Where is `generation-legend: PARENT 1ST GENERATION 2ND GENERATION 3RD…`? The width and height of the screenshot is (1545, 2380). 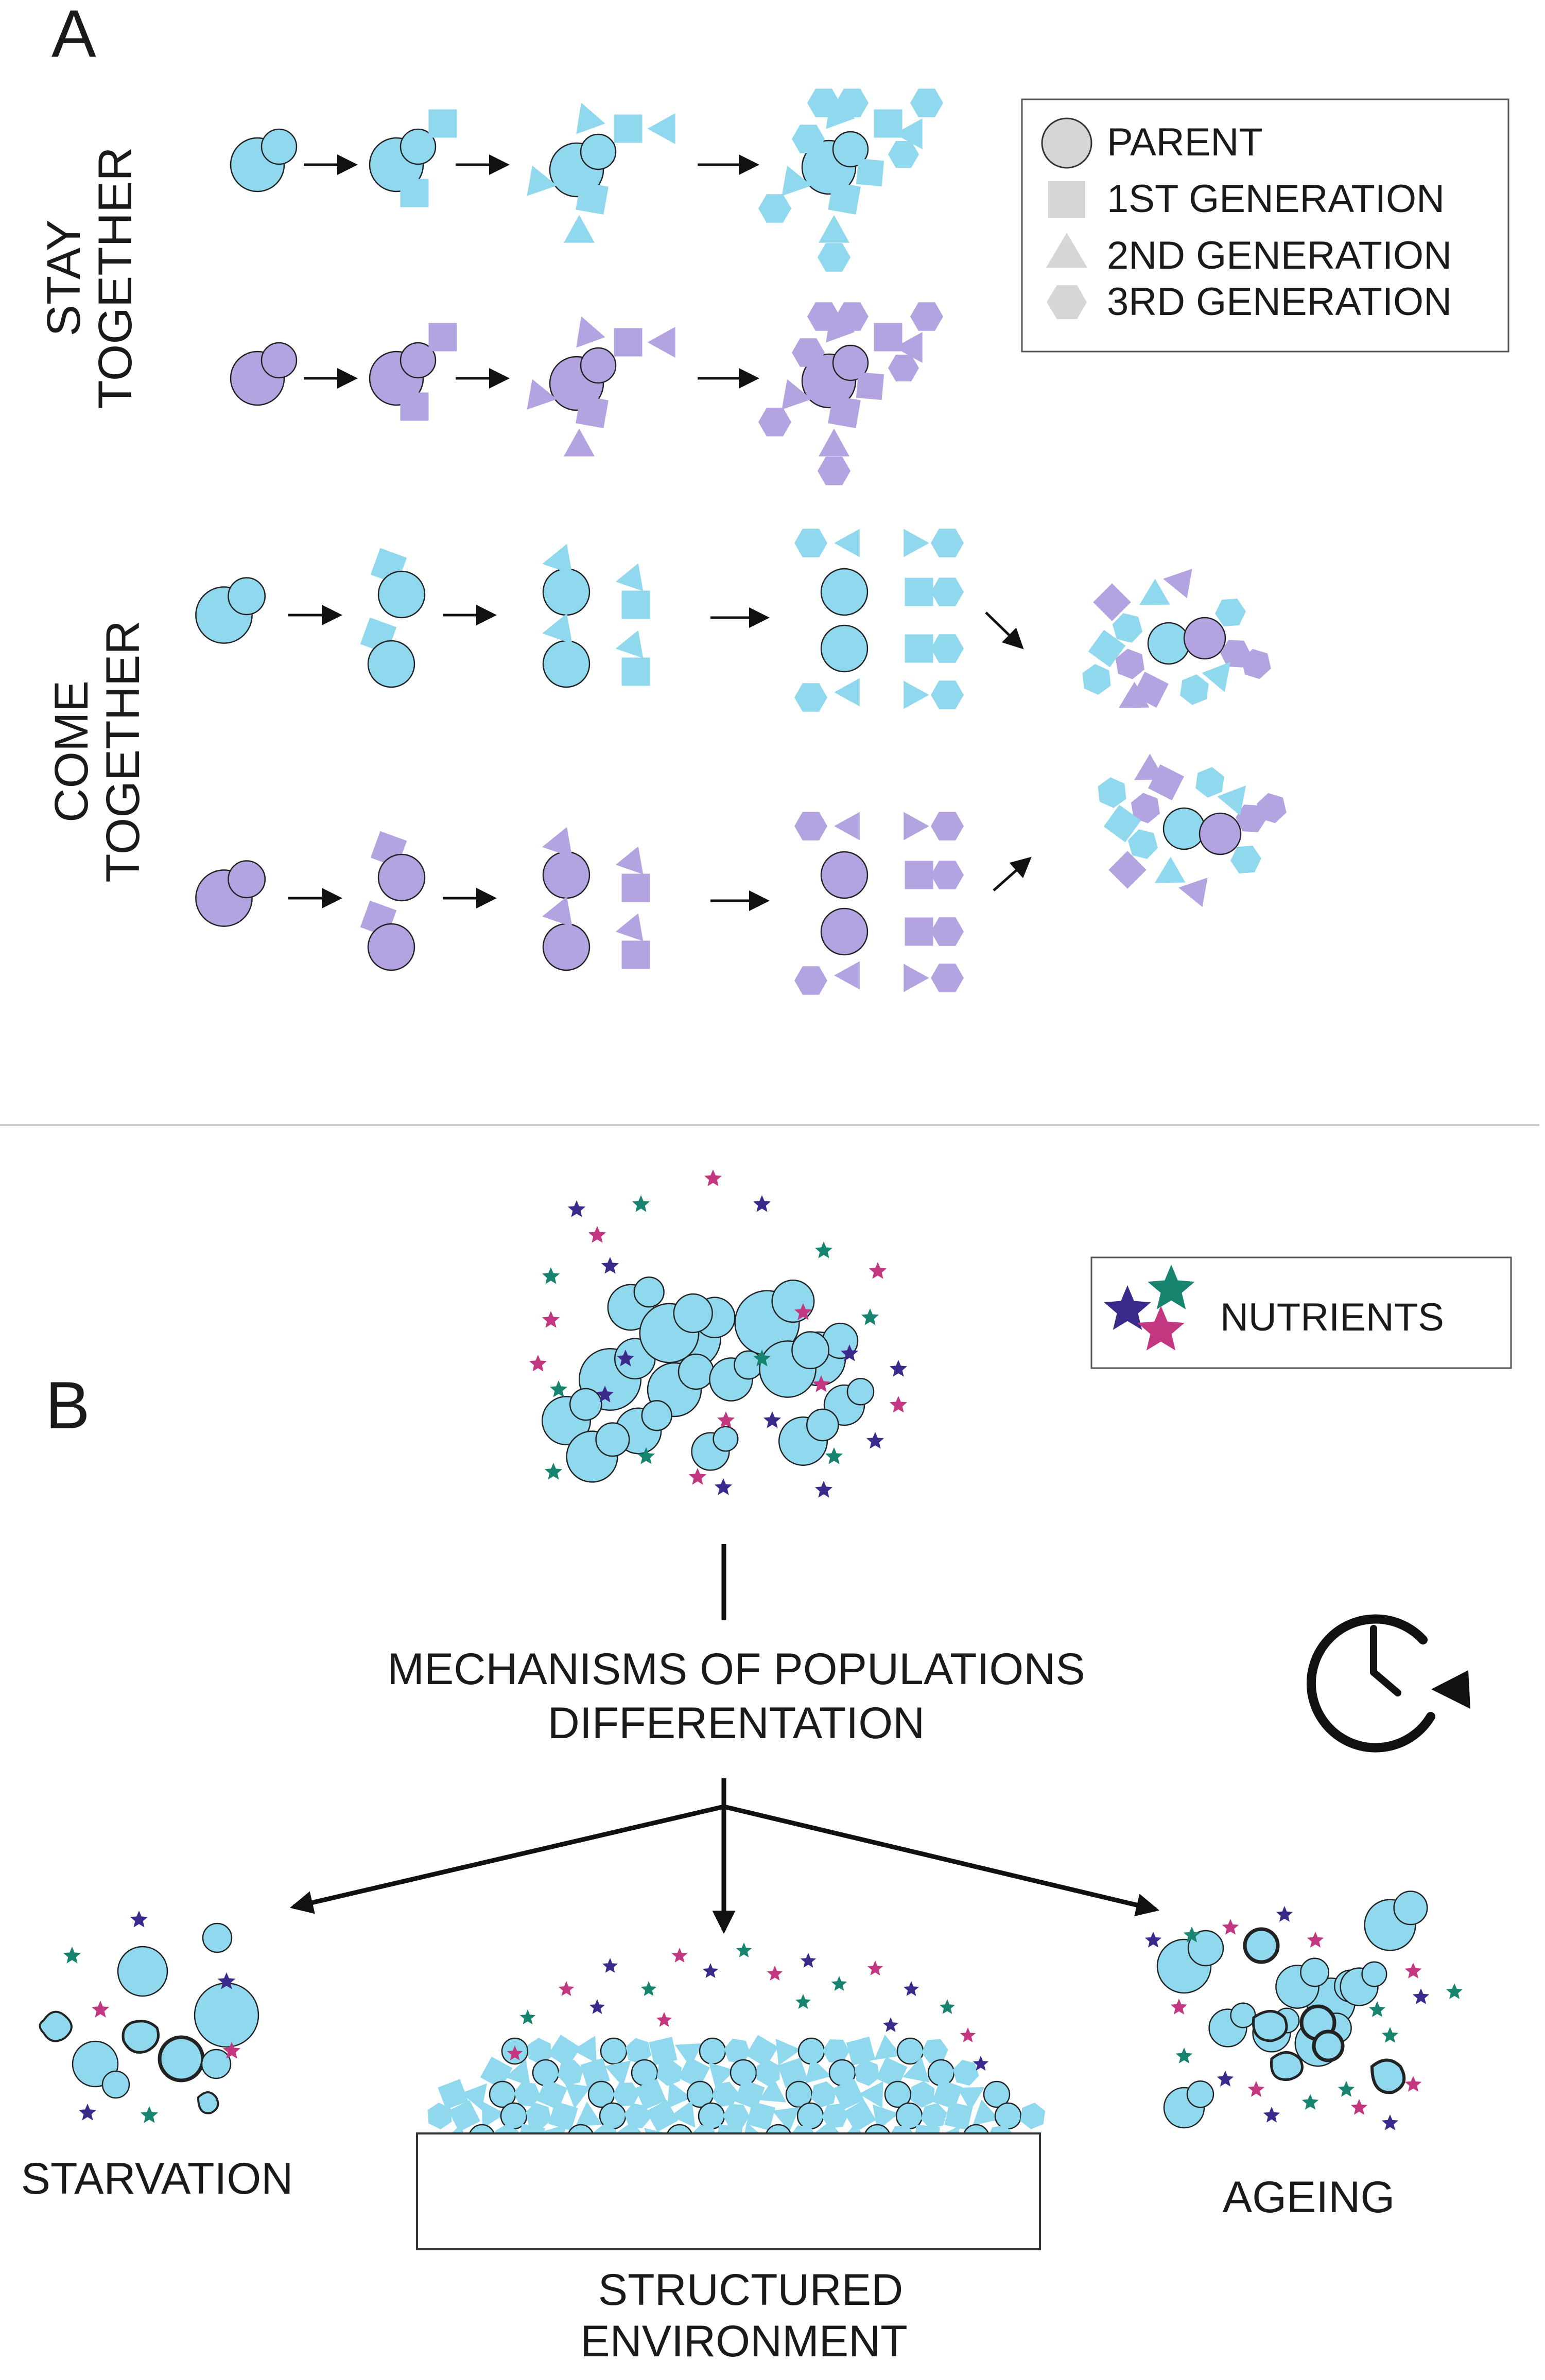 generation-legend: PARENT 1ST GENERATION 2ND GENERATION 3RD… is located at coordinates (1265, 225).